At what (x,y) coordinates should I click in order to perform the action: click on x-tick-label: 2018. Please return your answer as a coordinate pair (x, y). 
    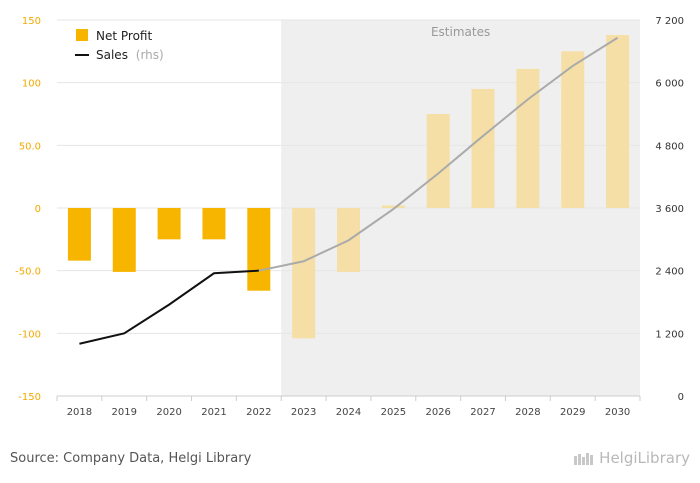
    Looking at the image, I should click on (79, 412).